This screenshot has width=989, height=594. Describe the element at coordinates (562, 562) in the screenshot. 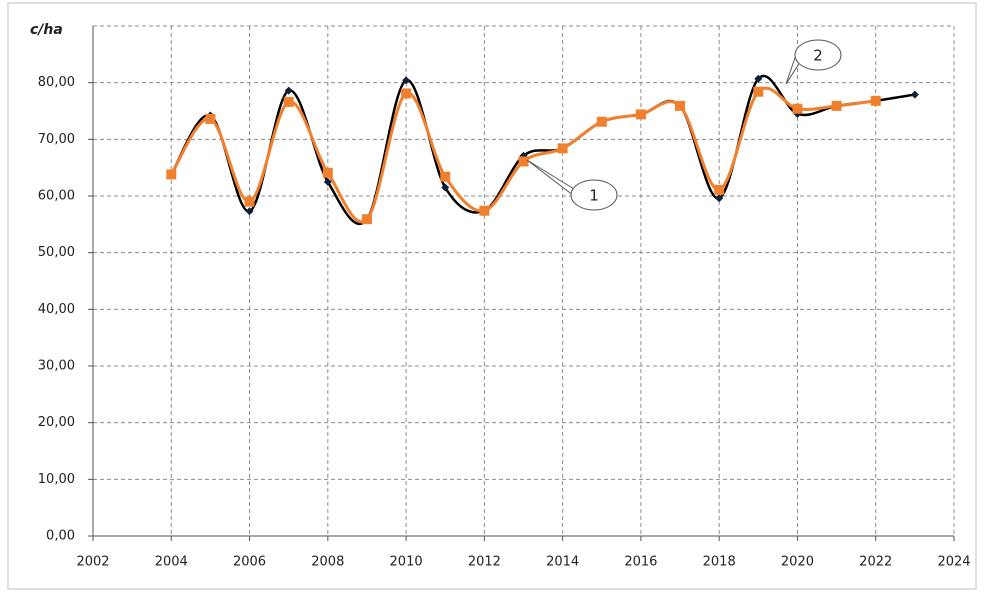

I see `x-tick-label: 2014` at that location.